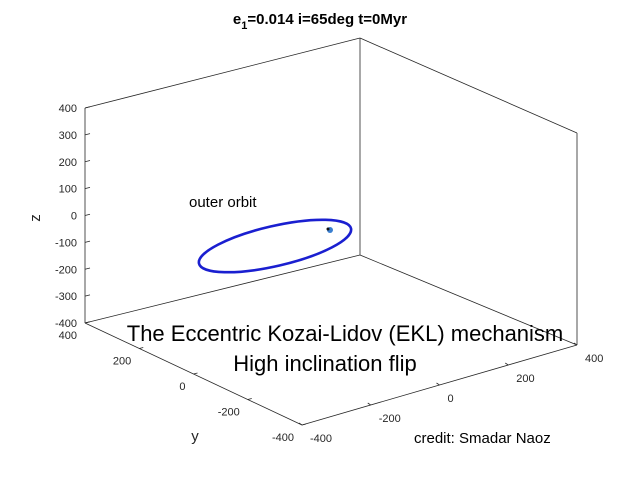 The height and width of the screenshot is (480, 640). What do you see at coordinates (182, 387) in the screenshot?
I see `y-tick-label: 0` at bounding box center [182, 387].